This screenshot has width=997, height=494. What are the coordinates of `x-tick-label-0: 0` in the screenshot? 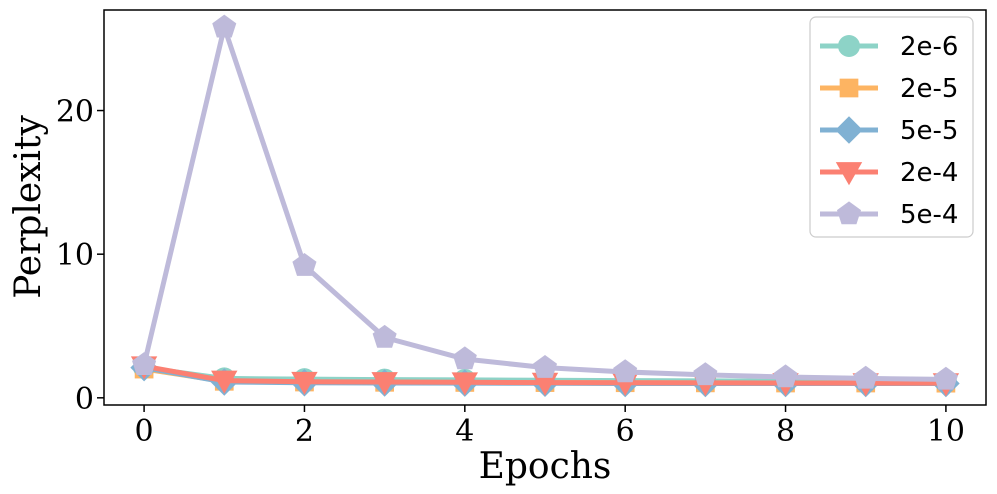 It's located at (144, 431).